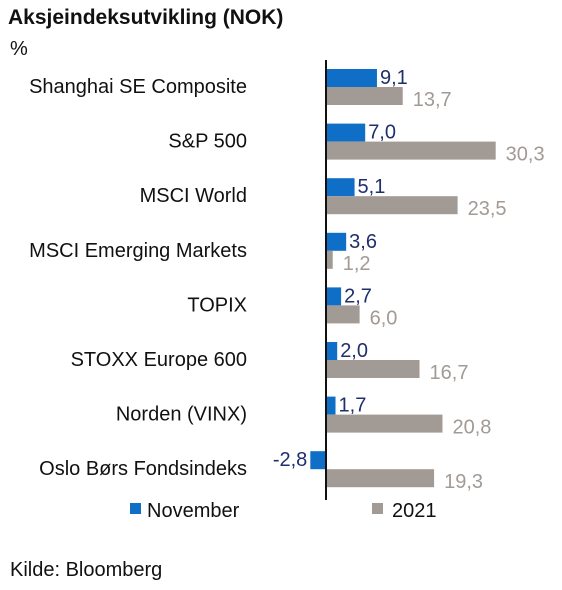  What do you see at coordinates (181, 415) in the screenshot?
I see `category-label: Norden (VINX)` at bounding box center [181, 415].